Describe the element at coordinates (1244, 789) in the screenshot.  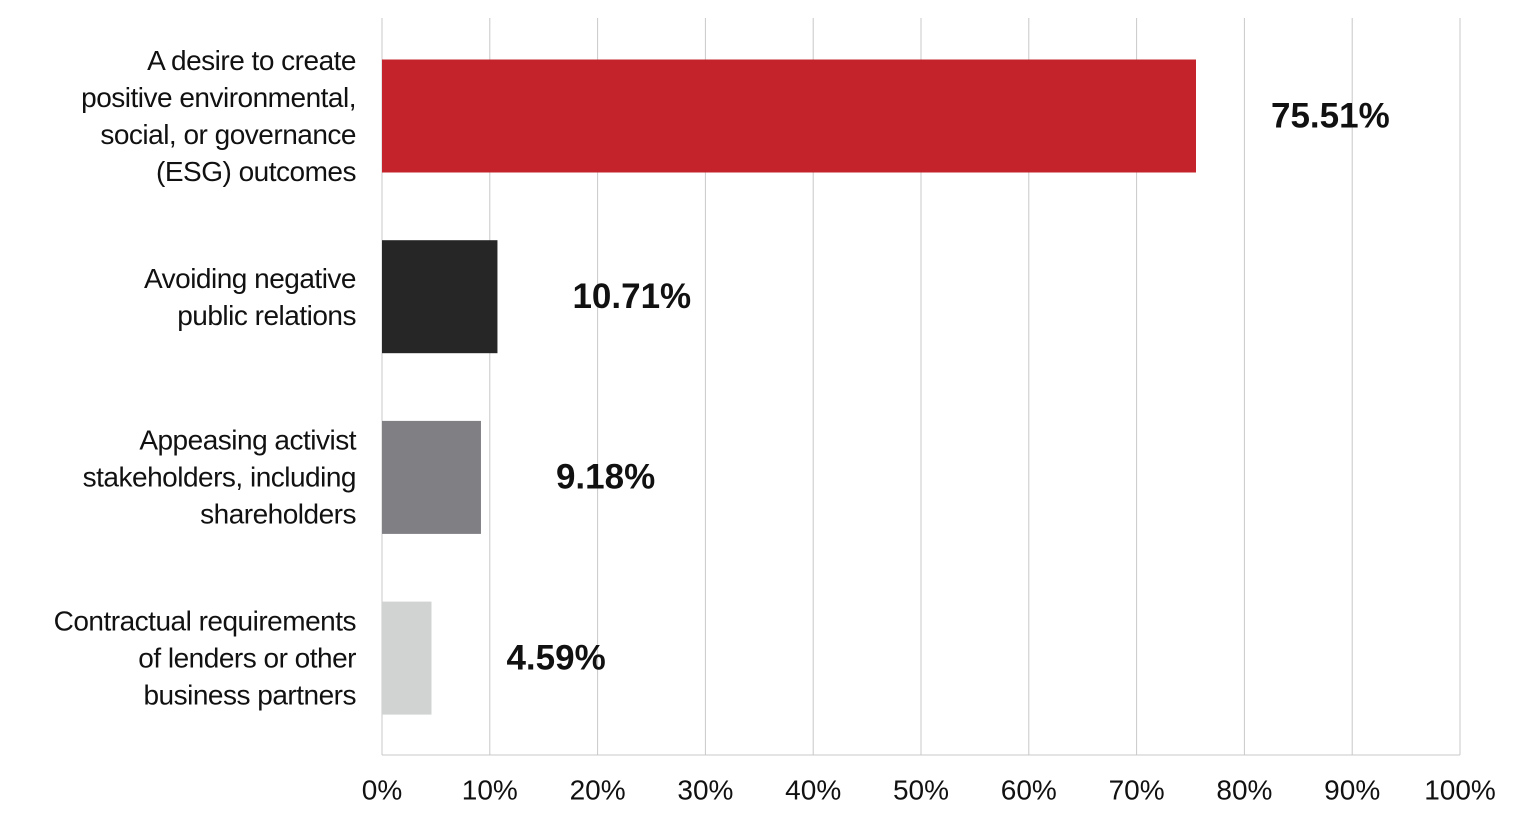
I see `x-tick-label: 80%` at that location.